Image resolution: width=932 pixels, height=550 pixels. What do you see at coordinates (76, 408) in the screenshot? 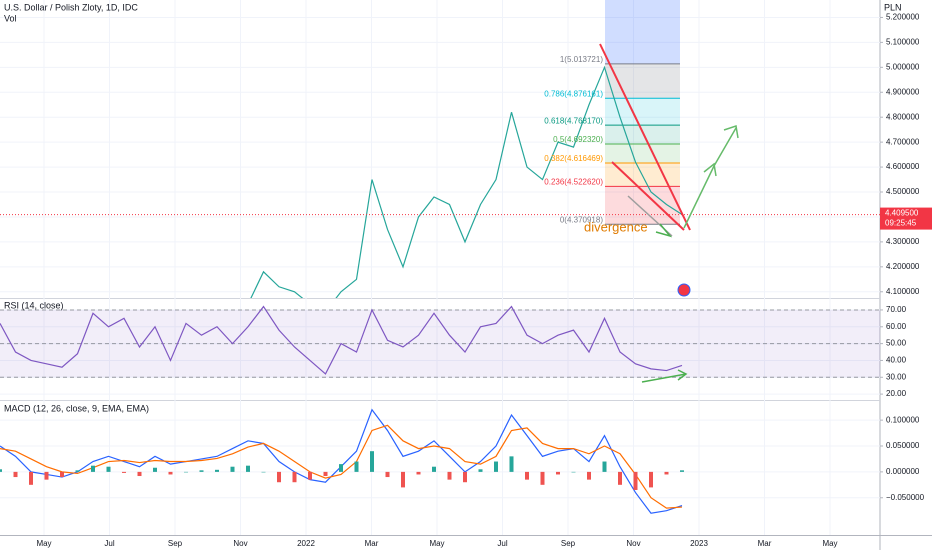
I see `macd-title: MACD (12, 26, close, 9, EMA, EMA)` at bounding box center [76, 408].